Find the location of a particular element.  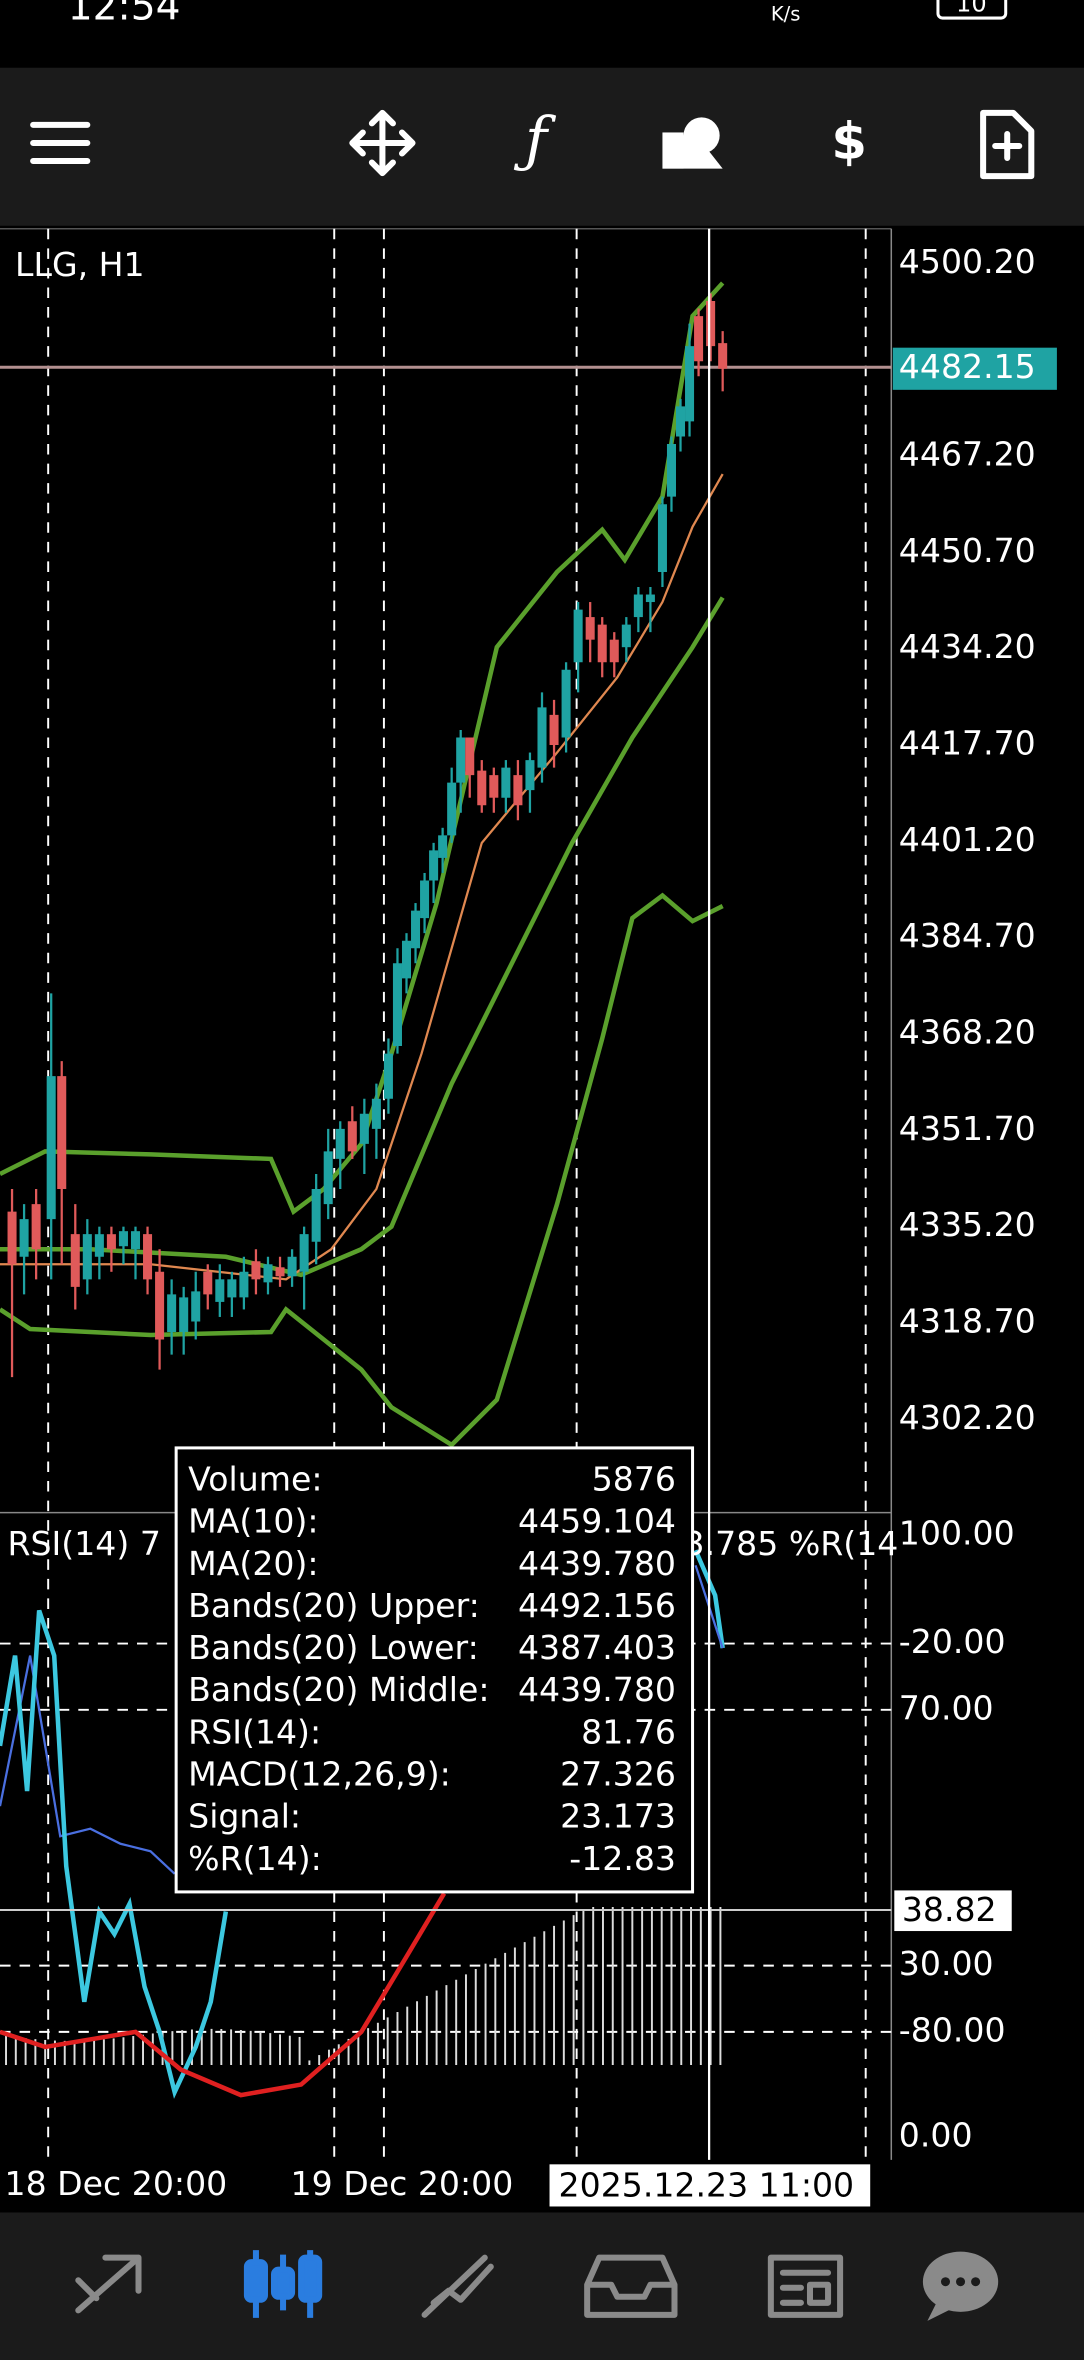

chat-tab is located at coordinates (960, 2286).